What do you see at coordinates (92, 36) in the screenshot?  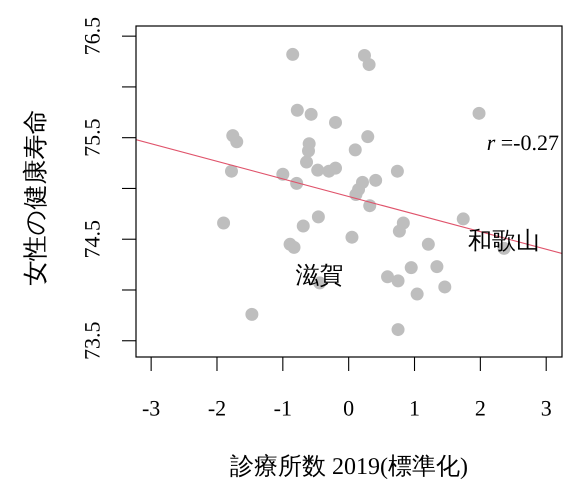 I see `y-tick-label: 76.5` at bounding box center [92, 36].